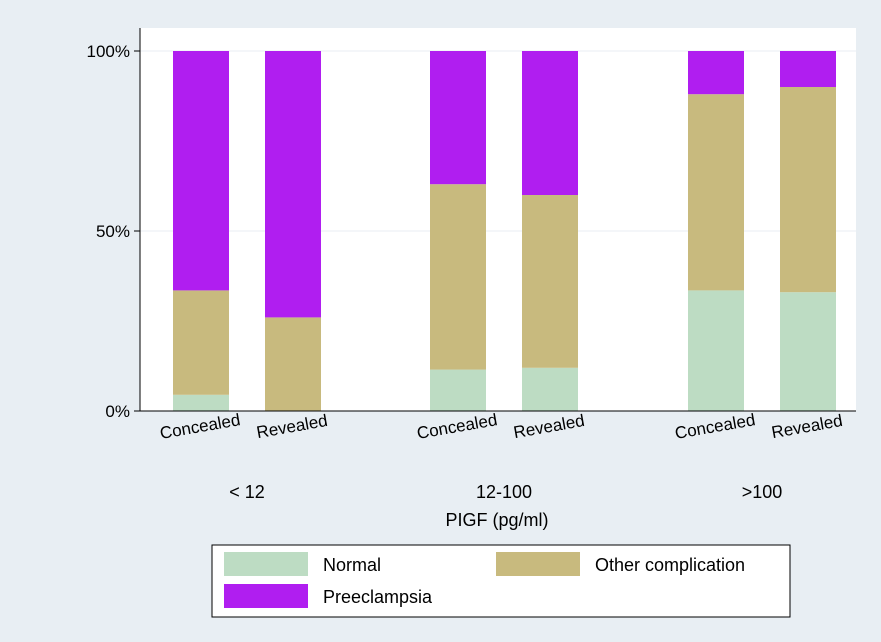  I want to click on x-group-label: 12-100, so click(504, 492).